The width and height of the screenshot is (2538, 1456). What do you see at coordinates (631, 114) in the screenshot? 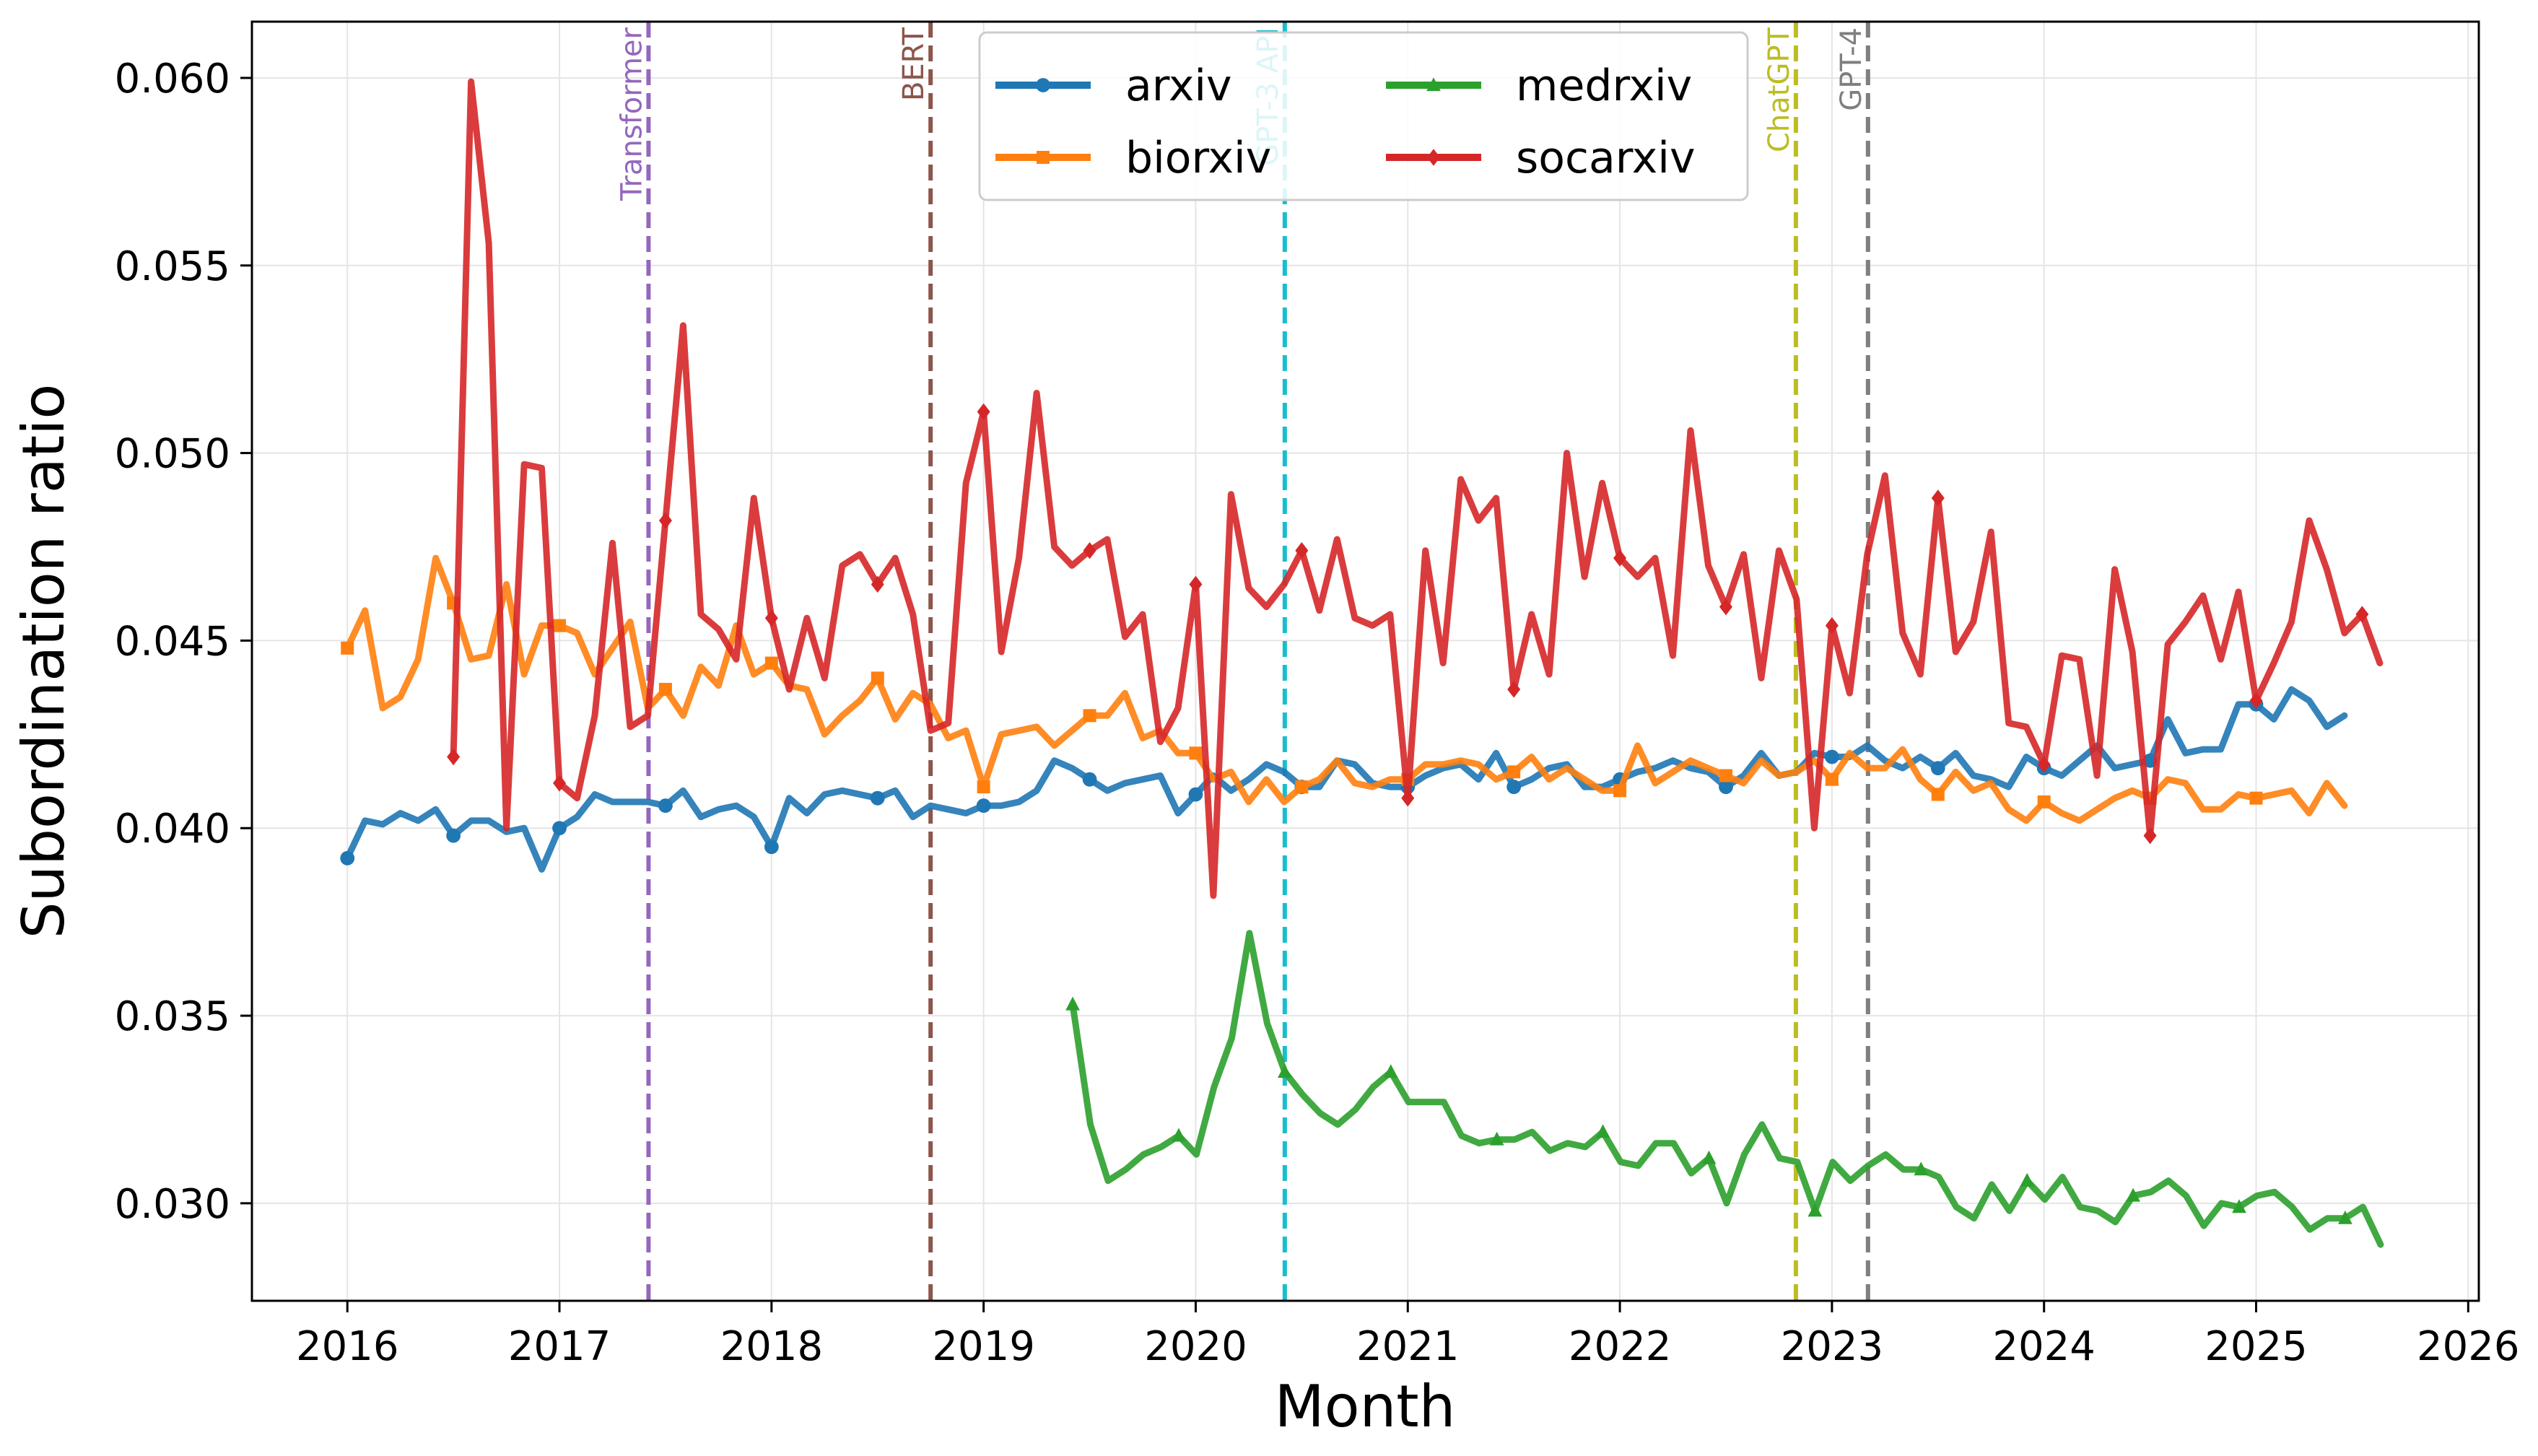
I see `event-label: Transformer` at bounding box center [631, 114].